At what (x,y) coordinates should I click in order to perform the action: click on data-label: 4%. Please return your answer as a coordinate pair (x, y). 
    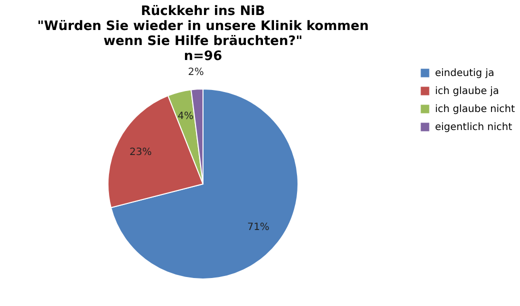
    Looking at the image, I should click on (186, 116).